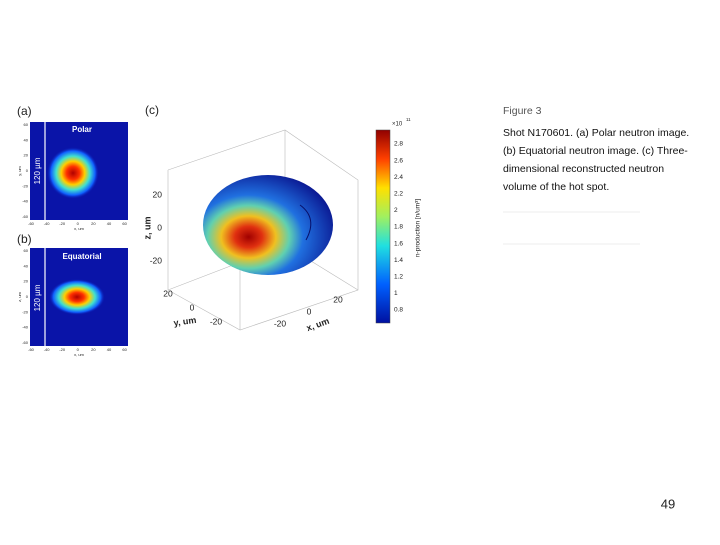 Image resolution: width=720 pixels, height=545 pixels. What do you see at coordinates (398, 277) in the screenshot?
I see `colorbar-tick: 1.2` at bounding box center [398, 277].